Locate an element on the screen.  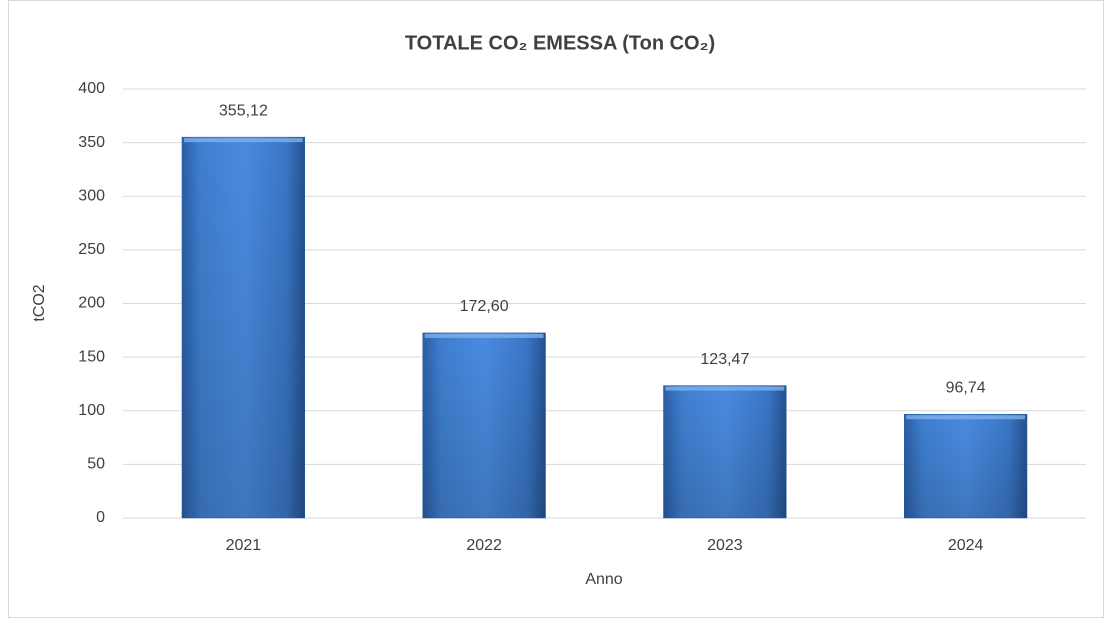
y-tick-label: 100 is located at coordinates (91, 410).